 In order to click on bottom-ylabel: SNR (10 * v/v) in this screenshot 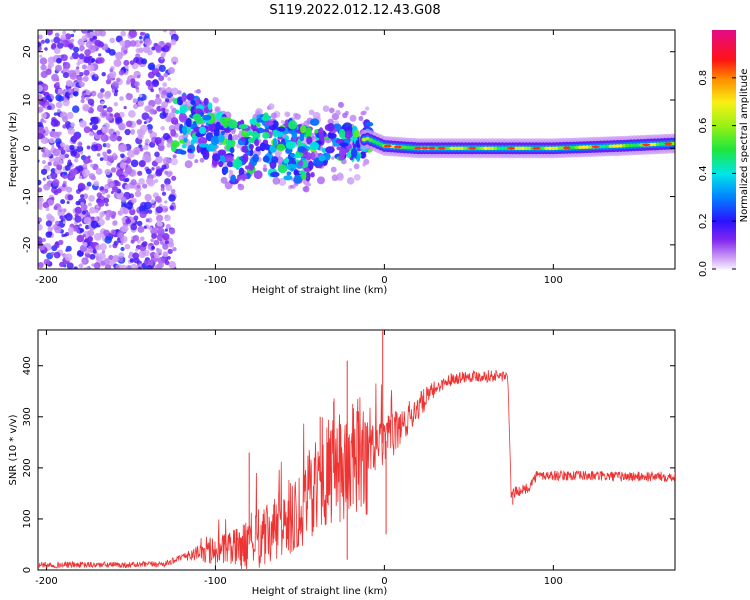, I will do `click(13, 449)`.